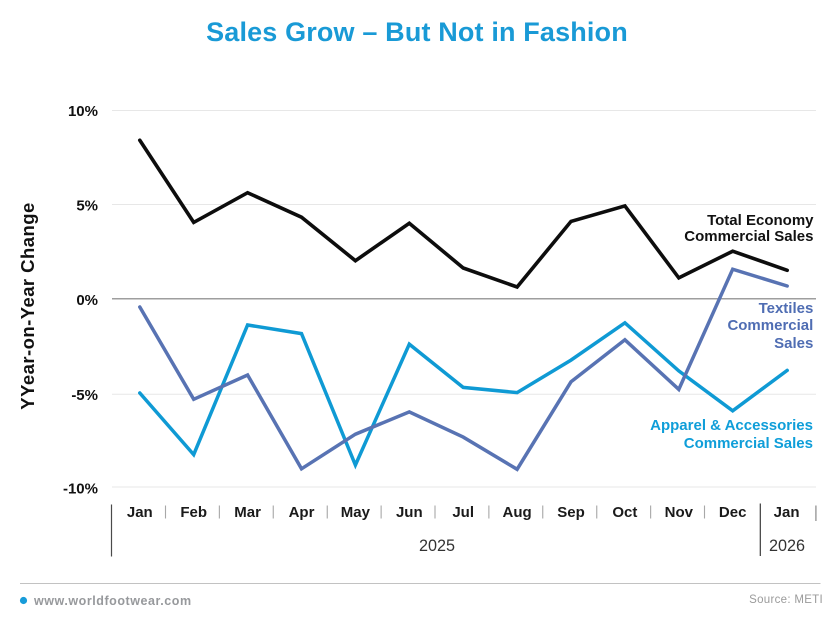  What do you see at coordinates (437, 546) in the screenshot?
I see `svg-text: 2025` at bounding box center [437, 546].